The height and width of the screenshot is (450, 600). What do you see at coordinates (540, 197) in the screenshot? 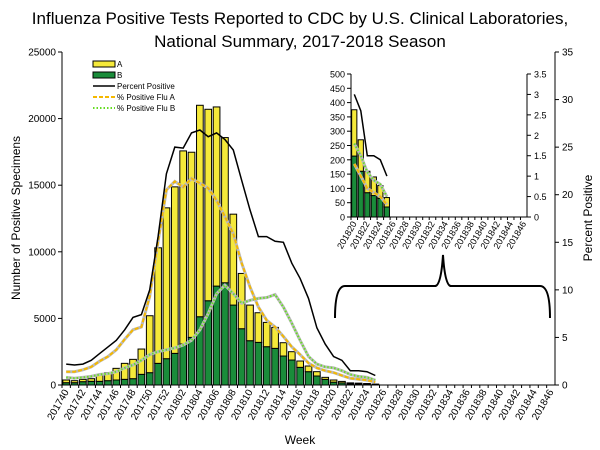
I see `y2-tick-label: 0.5` at bounding box center [540, 197].